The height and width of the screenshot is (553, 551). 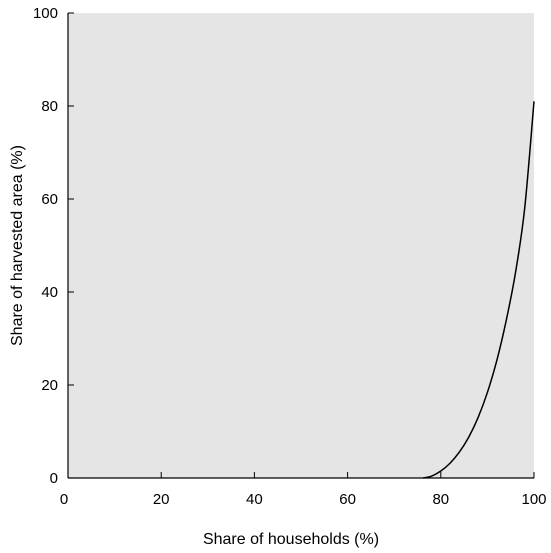 What do you see at coordinates (49, 106) in the screenshot?
I see `y-tick-label: 80` at bounding box center [49, 106].